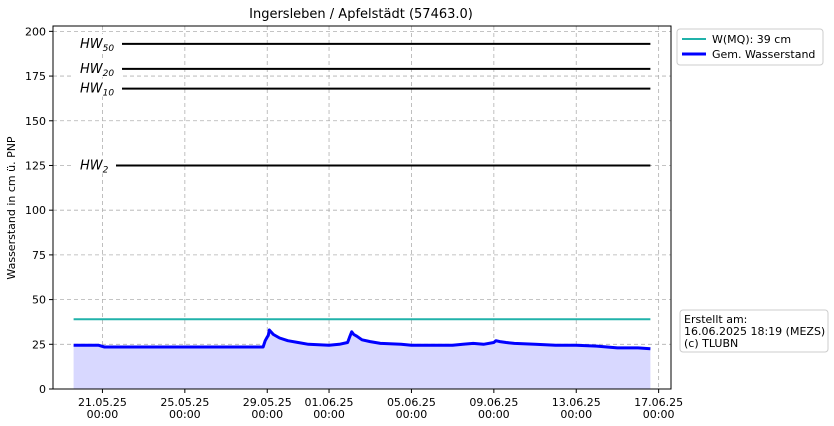 The image size is (834, 426). I want to click on y-tick-label: 175, so click(35, 76).